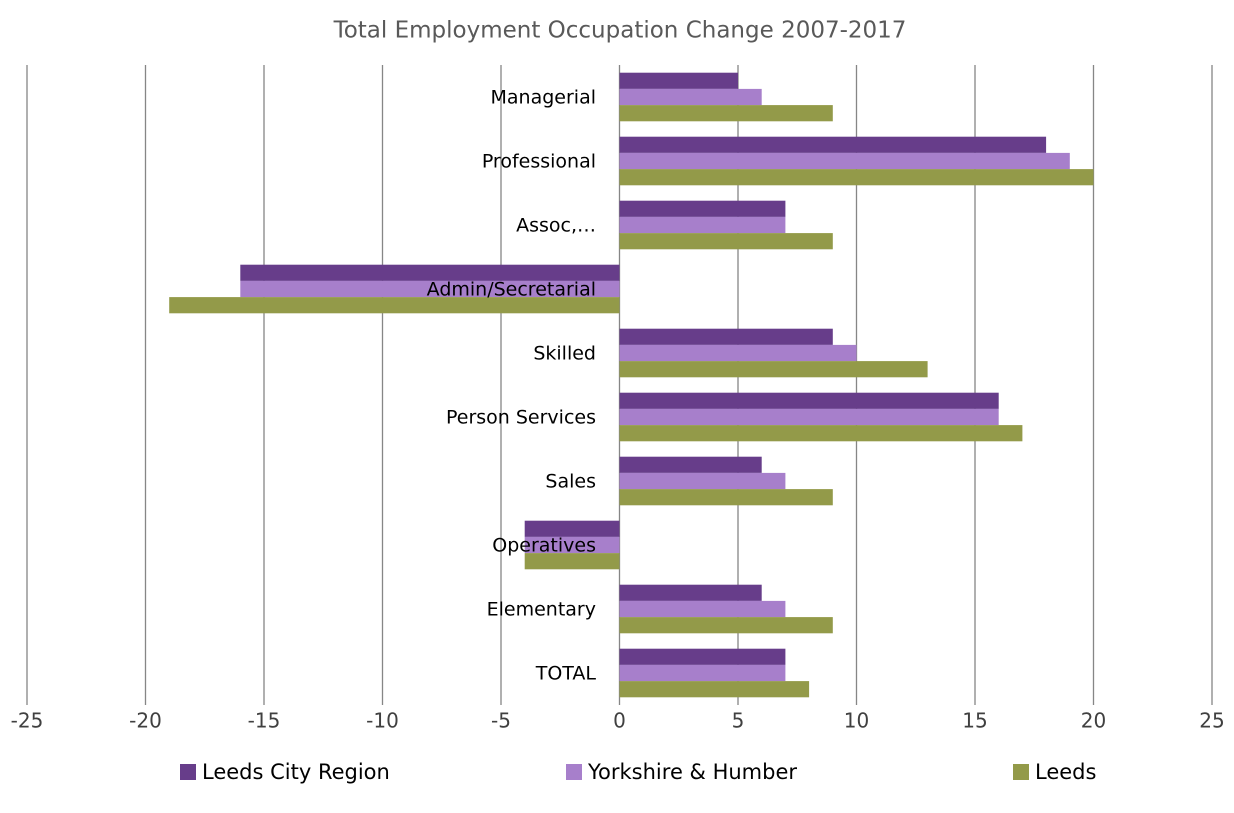 Image resolution: width=1234 pixels, height=813 pixels. I want to click on category-label: Sales, so click(570, 482).